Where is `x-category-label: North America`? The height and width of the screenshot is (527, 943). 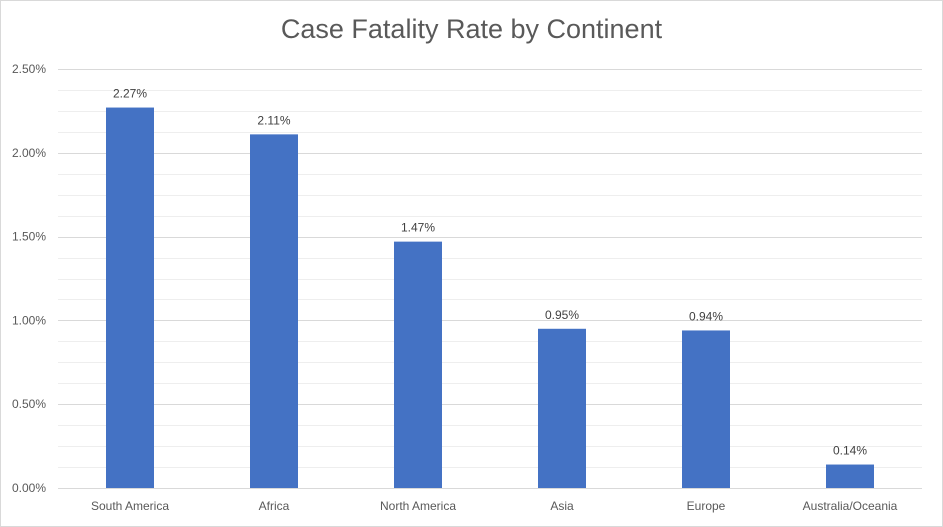 x-category-label: North America is located at coordinates (418, 506).